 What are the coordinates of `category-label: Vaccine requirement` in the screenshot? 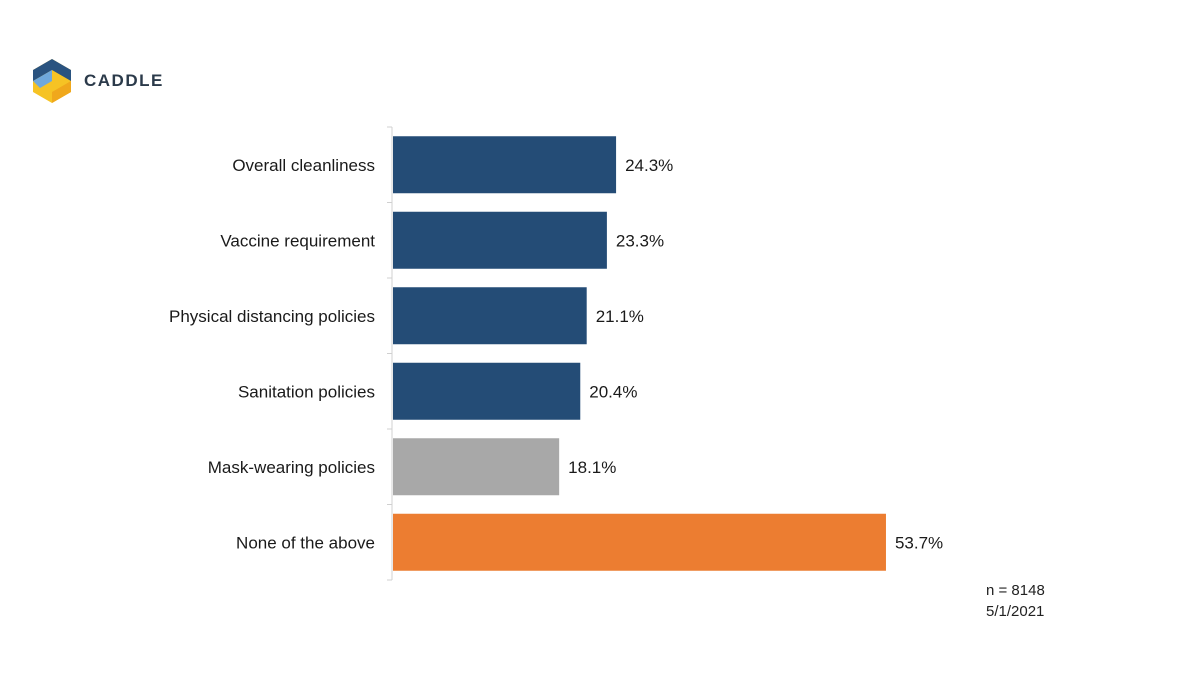 It's located at (297, 240).